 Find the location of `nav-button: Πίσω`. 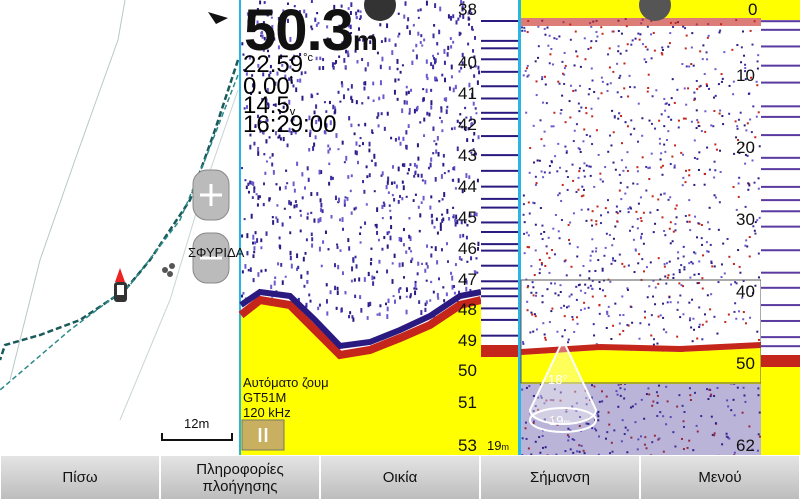

nav-button: Πίσω is located at coordinates (80, 477).